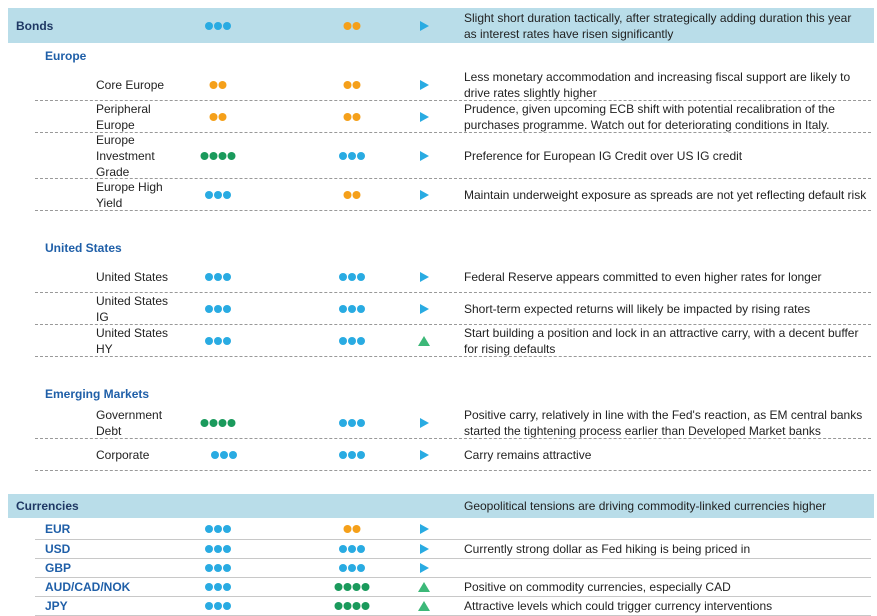 Image resolution: width=877 pixels, height=616 pixels. Describe the element at coordinates (453, 529) in the screenshot. I see `table-row: EUR` at that location.